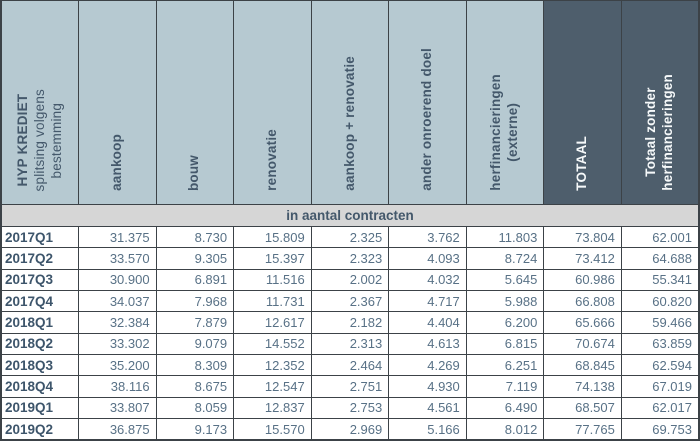 The width and height of the screenshot is (700, 441). I want to click on column-header-ander-onroerend-doel: ander onroerend doel, so click(427, 102).